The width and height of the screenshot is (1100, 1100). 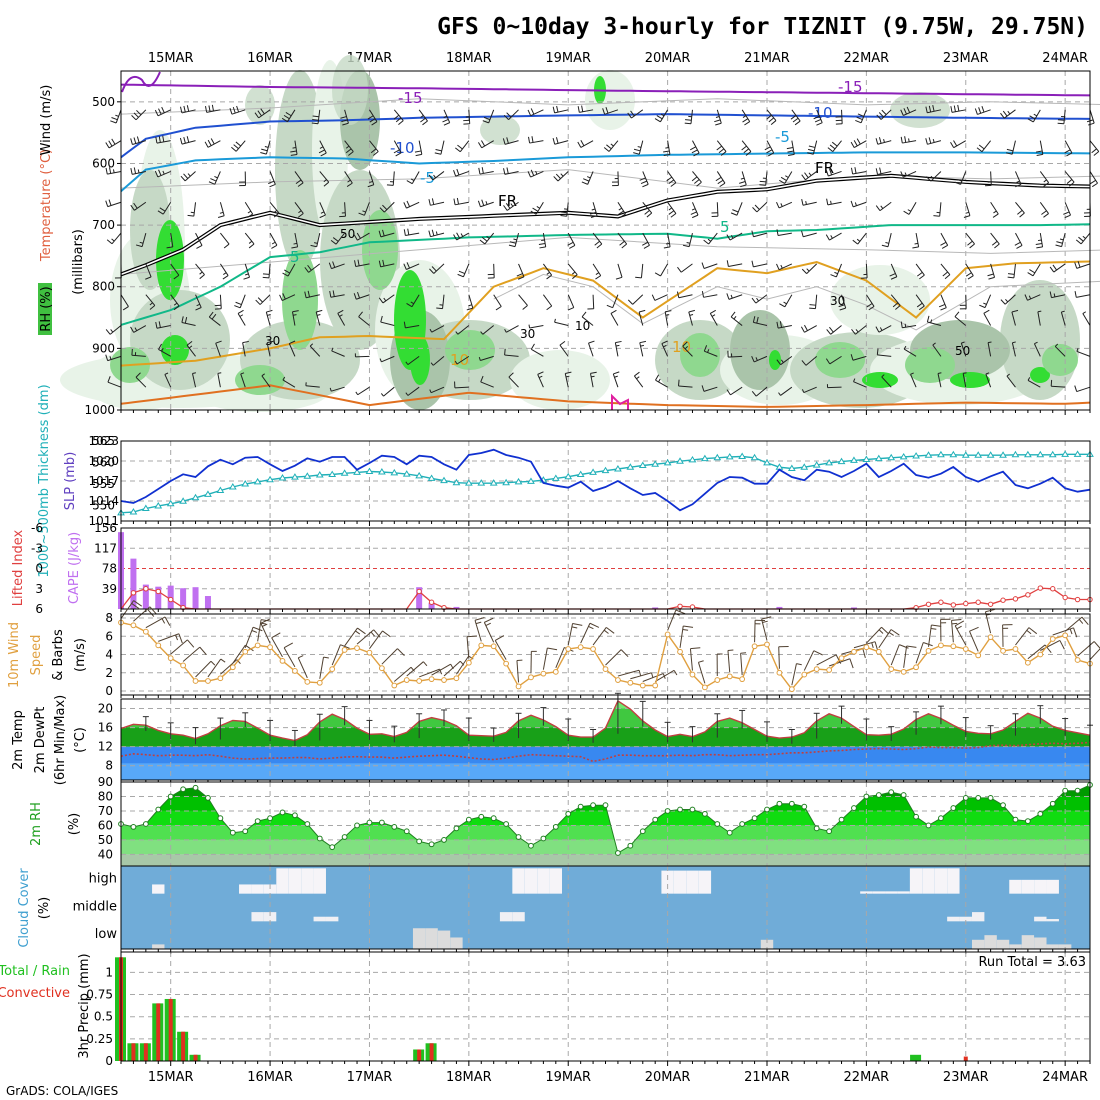 I want to click on cape-tick-label: 39, so click(x=109, y=589).